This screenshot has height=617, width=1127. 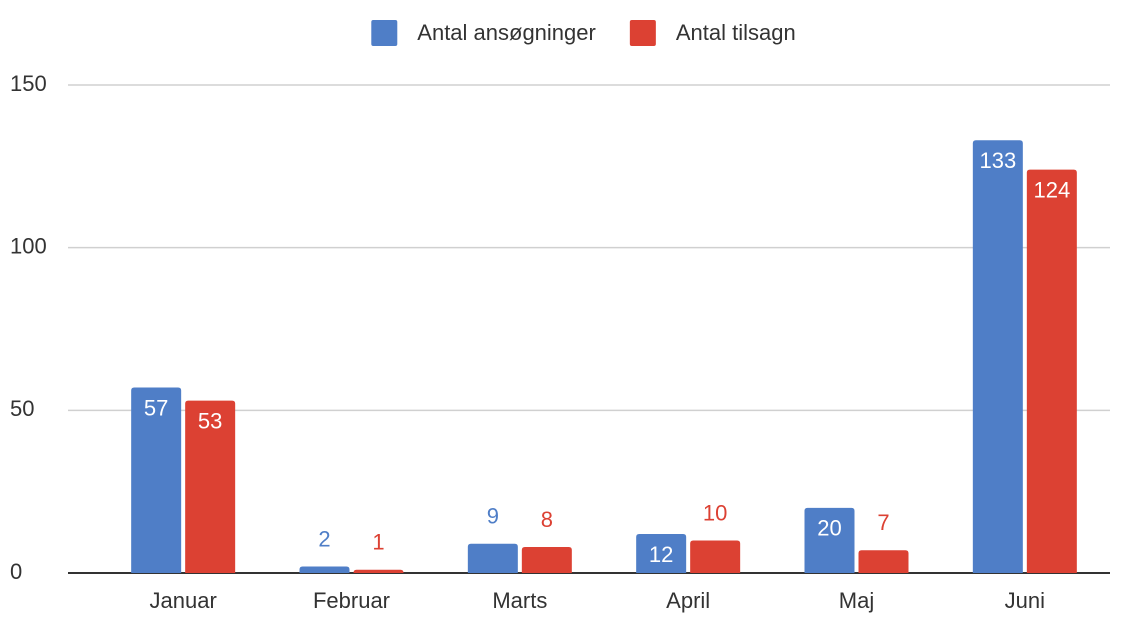 What do you see at coordinates (1025, 600) in the screenshot?
I see `x-tick-label: Juni` at bounding box center [1025, 600].